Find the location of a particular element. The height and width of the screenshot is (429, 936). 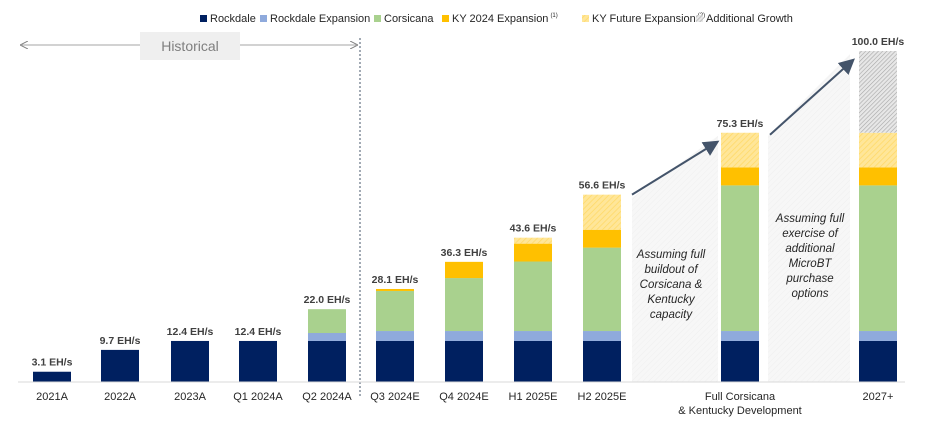

legend-item: Corsicana is located at coordinates (404, 19).